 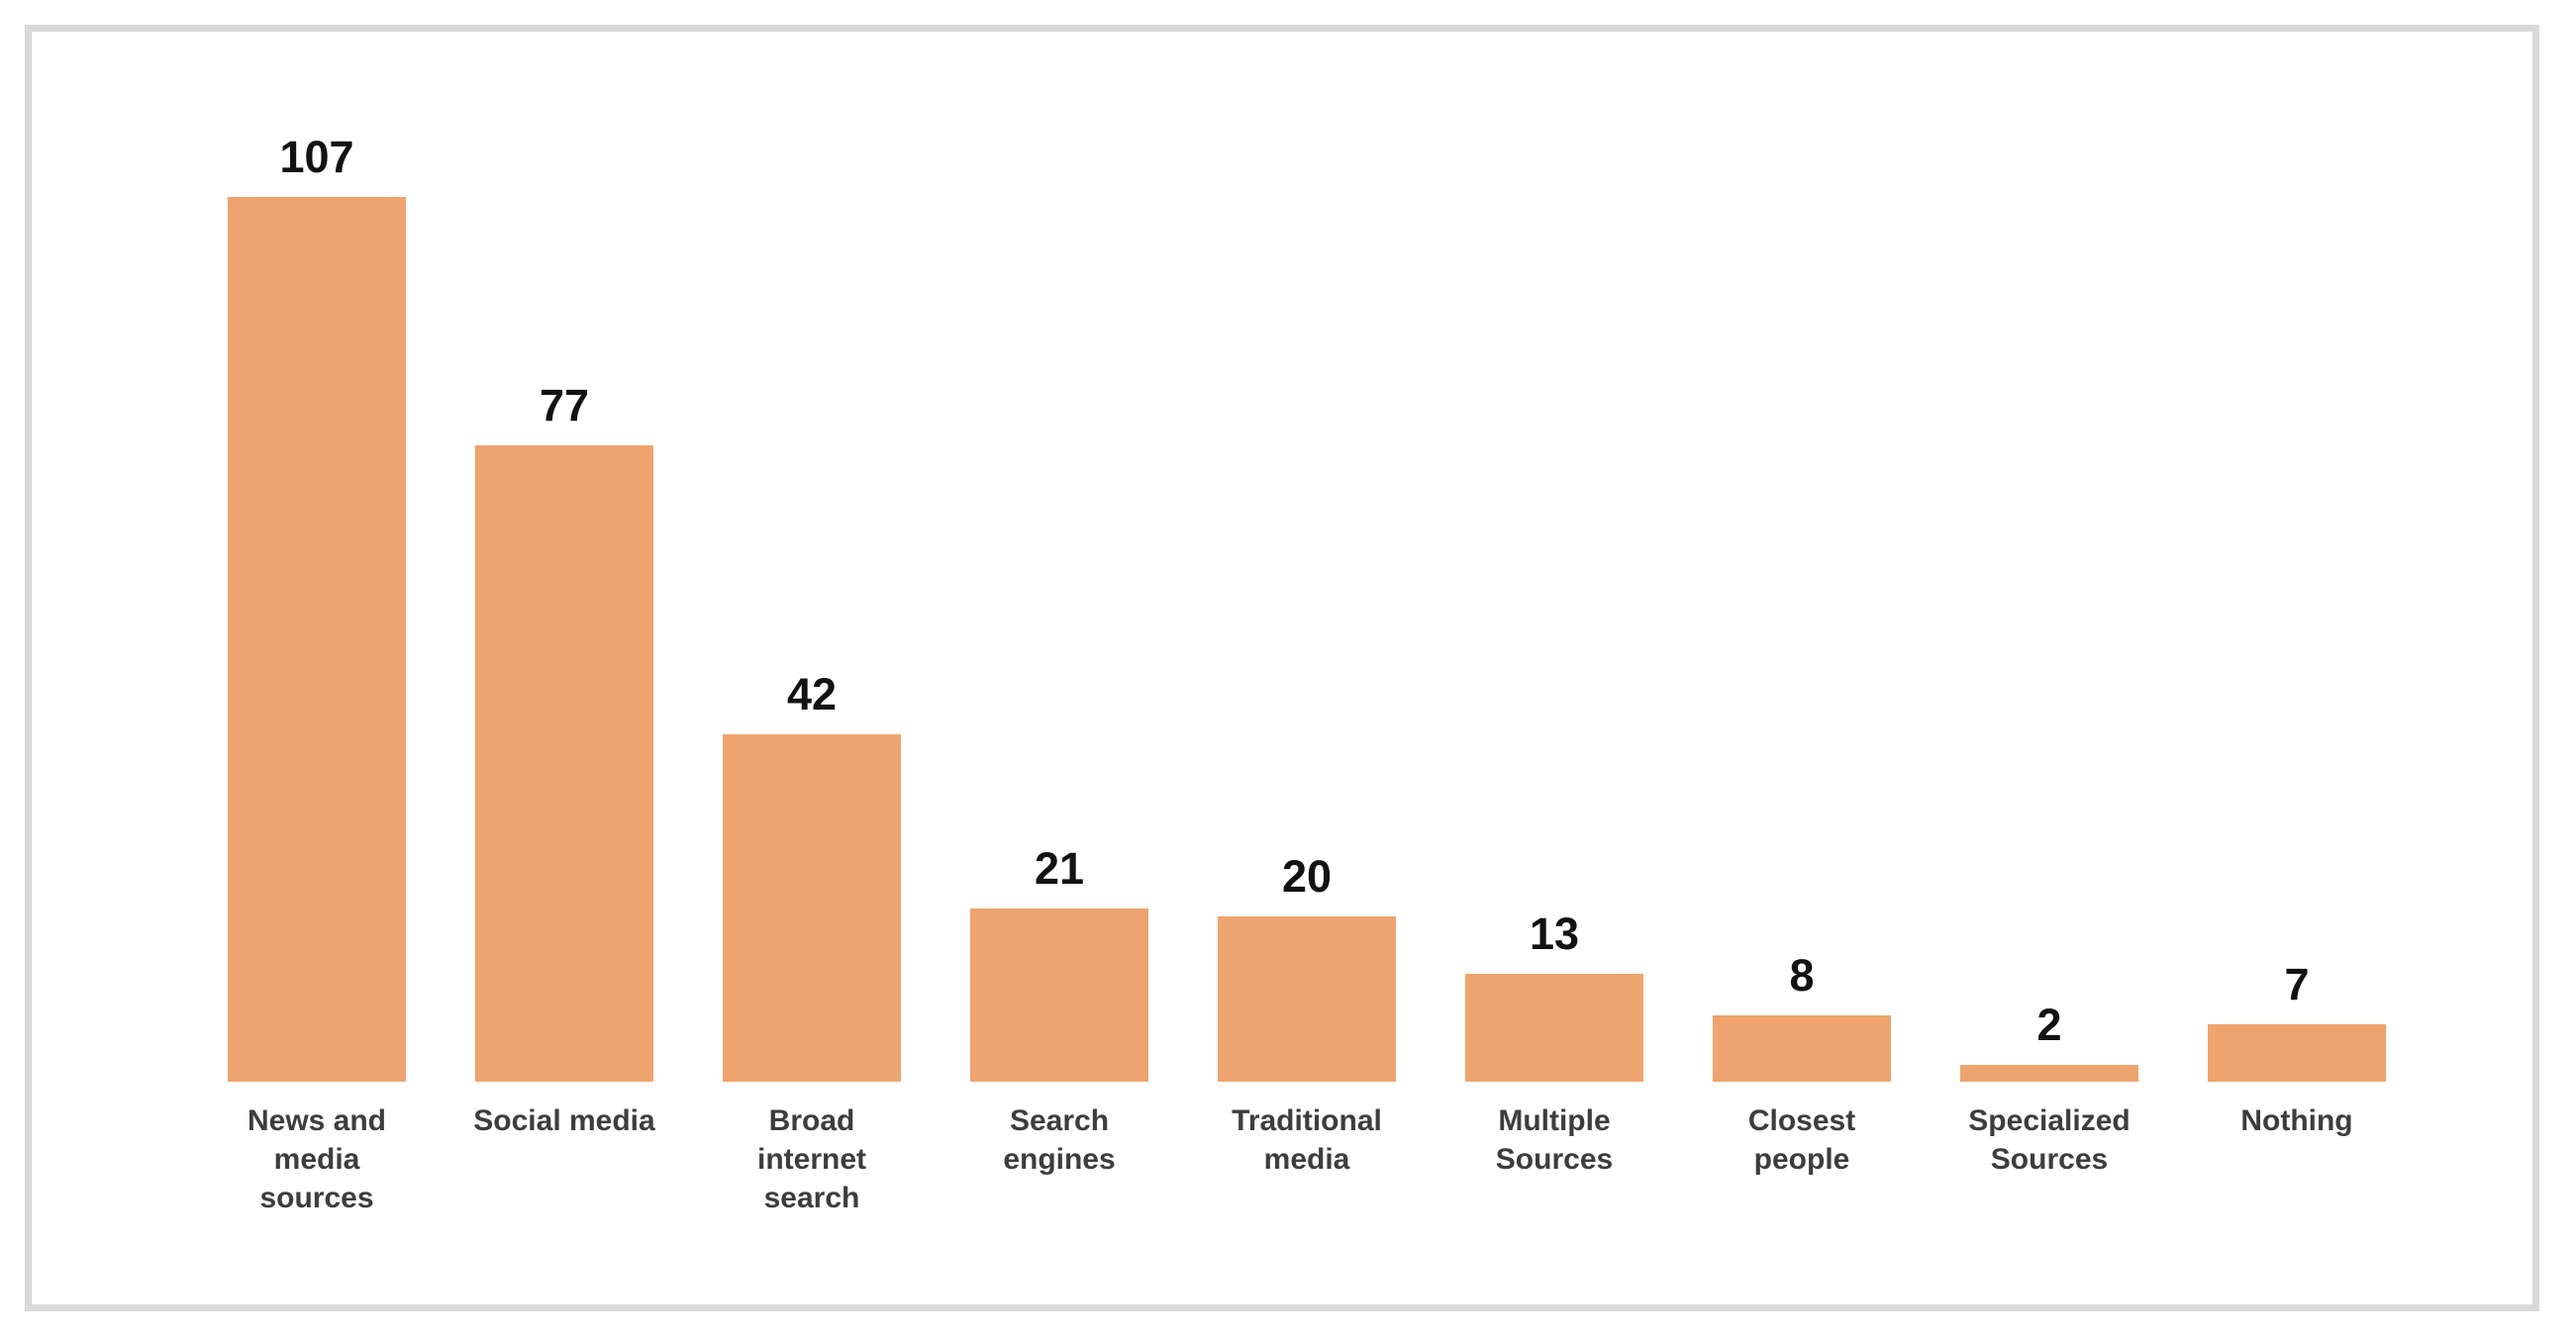 I want to click on bar-category-label-line: engines, so click(x=1059, y=1159).